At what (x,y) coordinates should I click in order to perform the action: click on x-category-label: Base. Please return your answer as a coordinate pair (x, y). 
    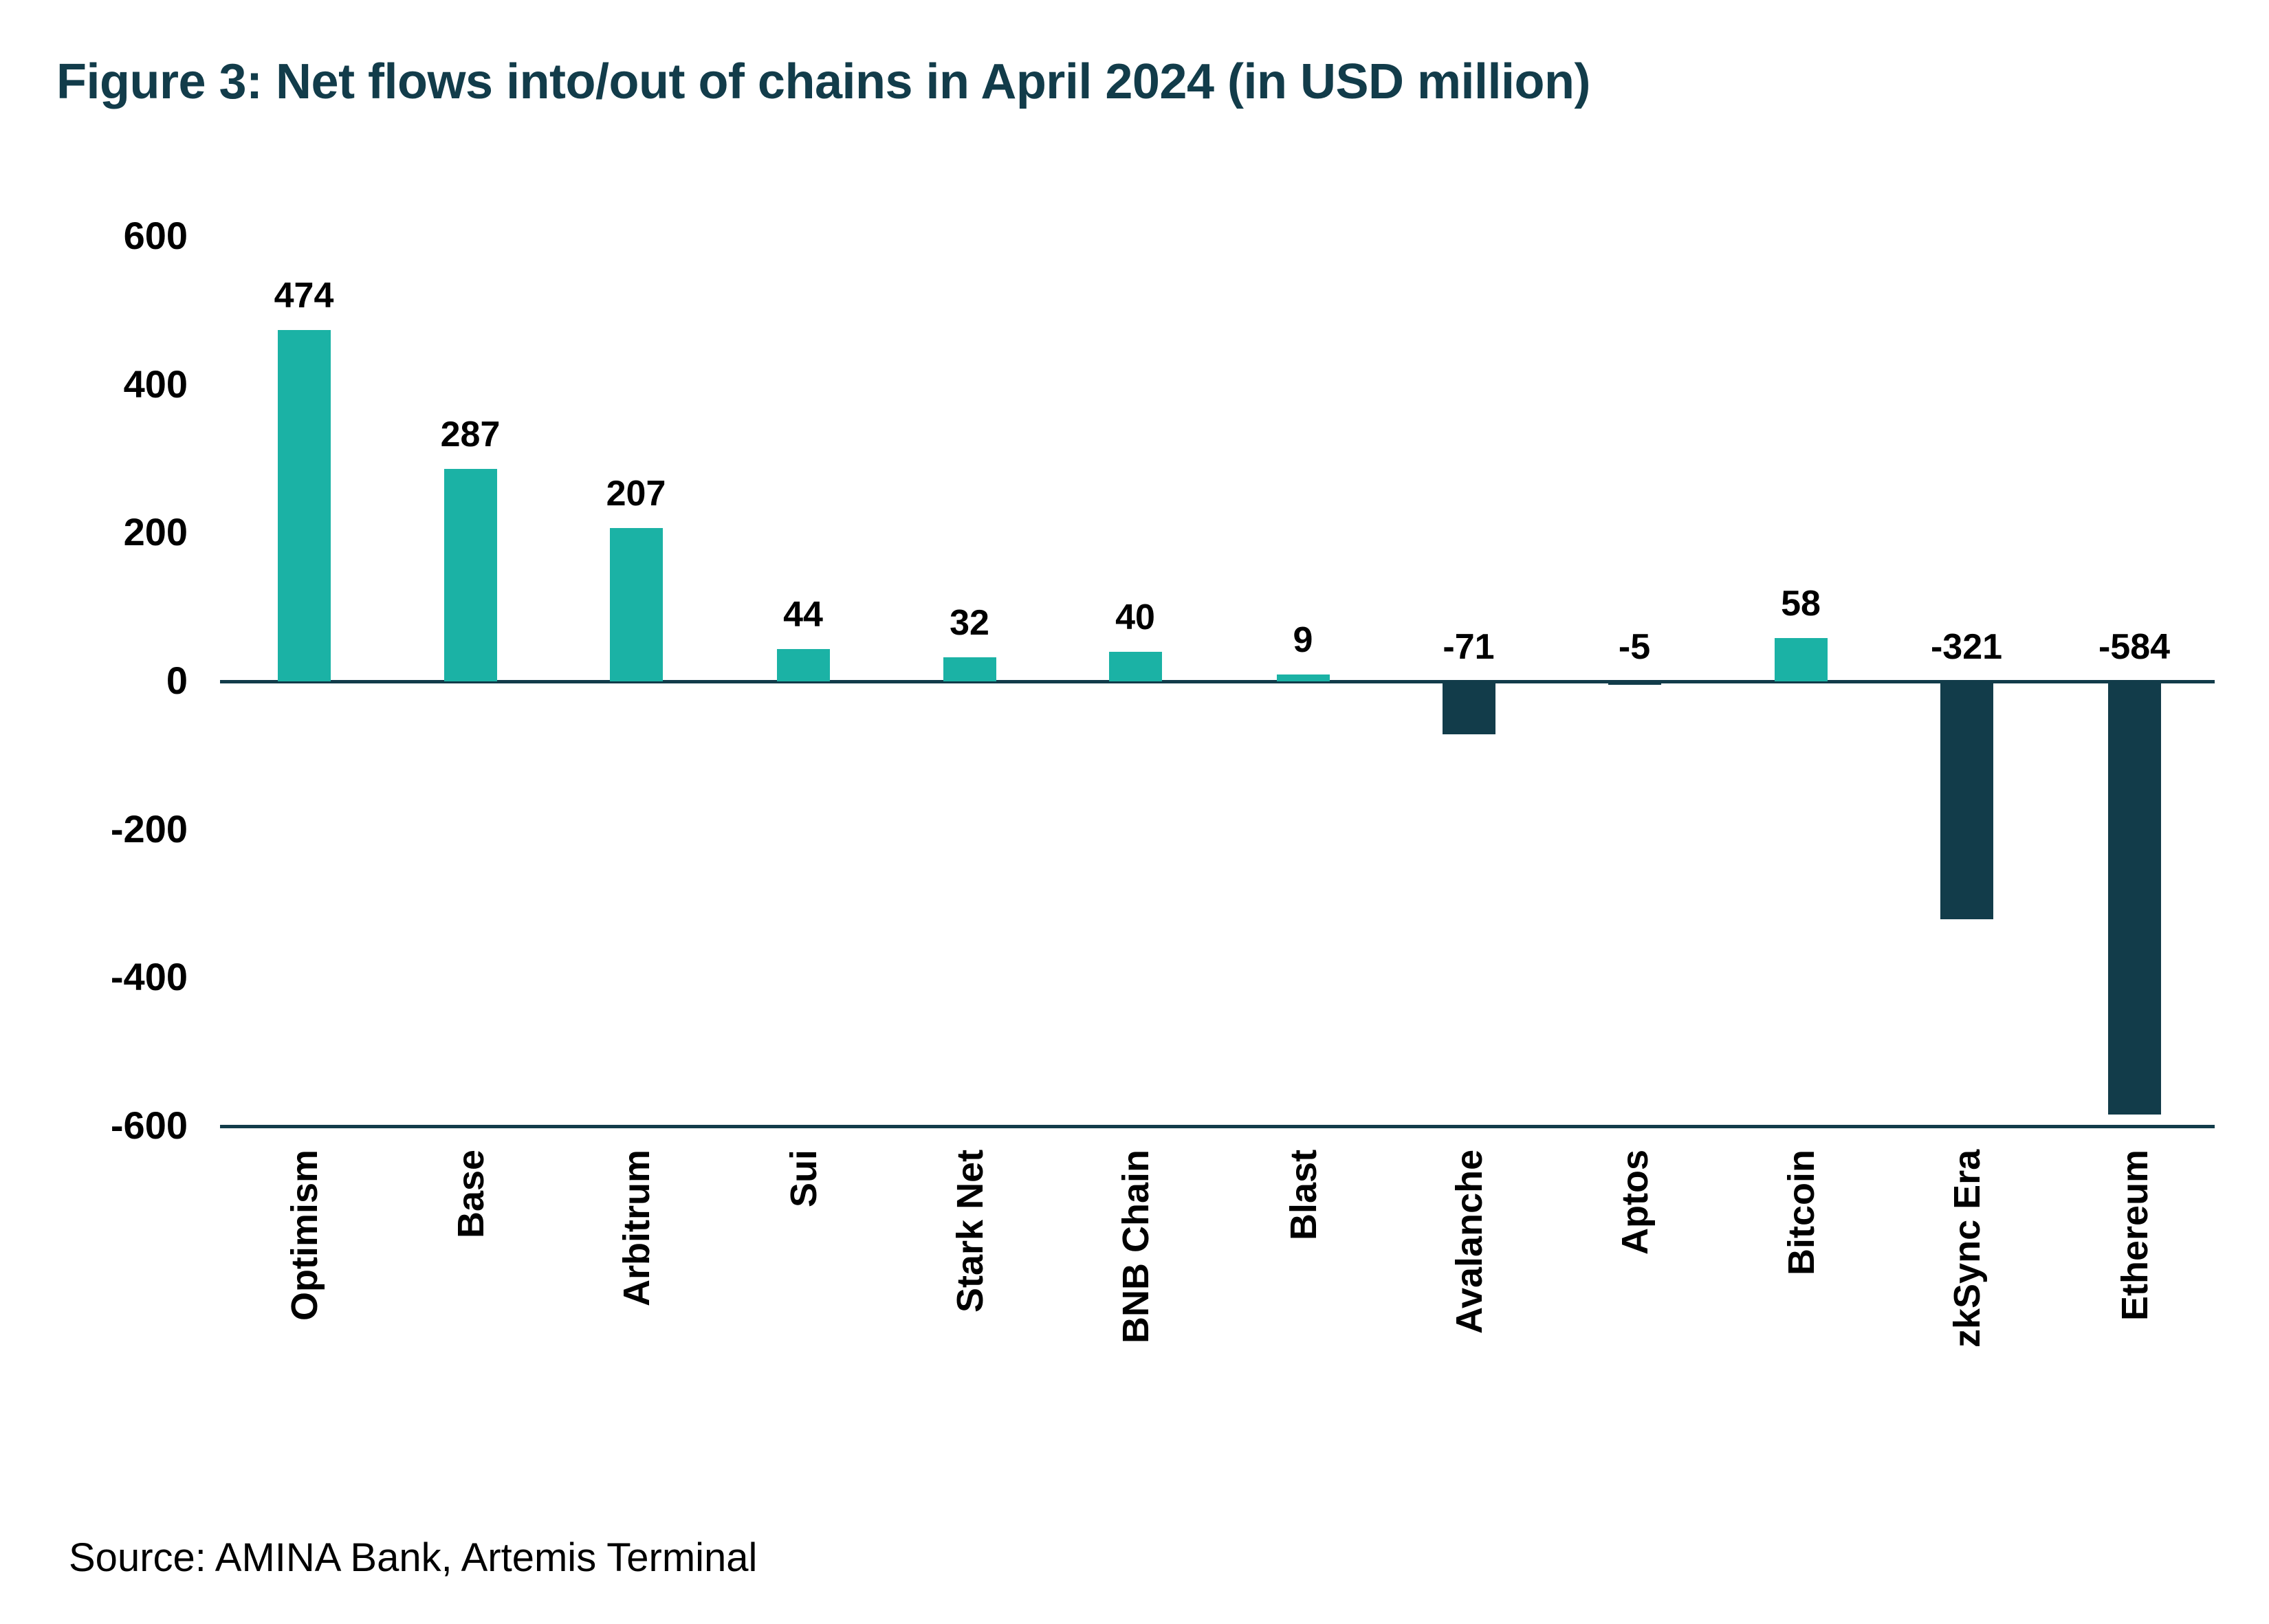
    Looking at the image, I should click on (471, 1193).